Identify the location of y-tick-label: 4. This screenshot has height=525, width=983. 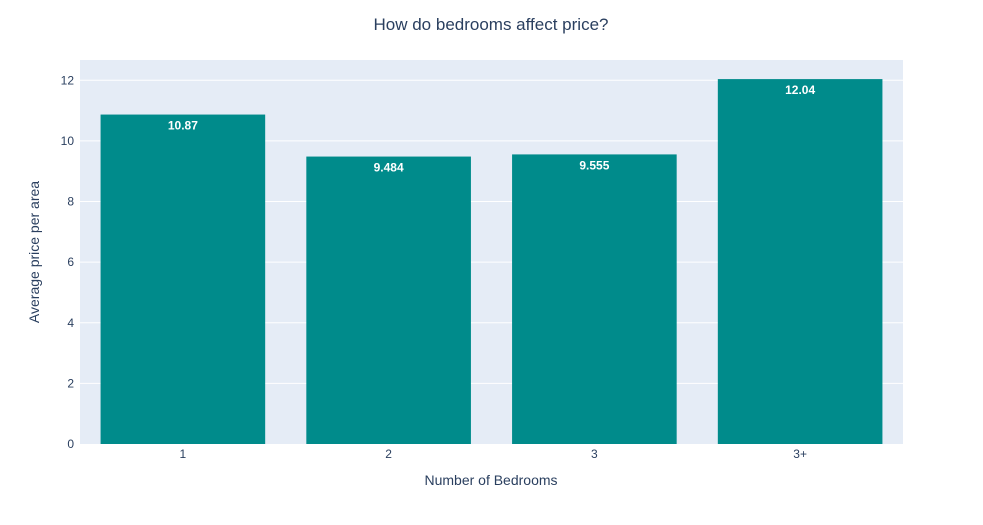
(70, 323).